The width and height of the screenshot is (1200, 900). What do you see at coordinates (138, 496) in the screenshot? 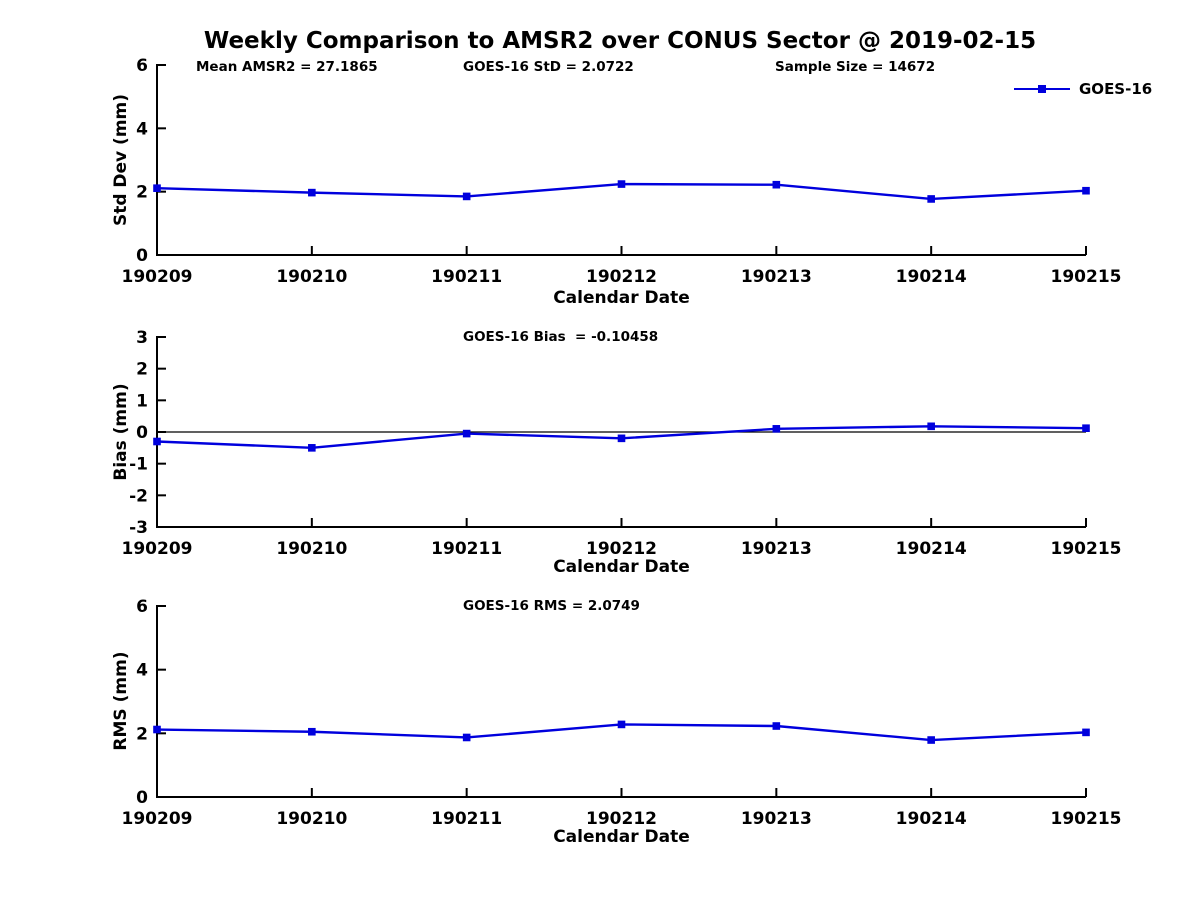
I see `y-tick-label: -2` at bounding box center [138, 496].